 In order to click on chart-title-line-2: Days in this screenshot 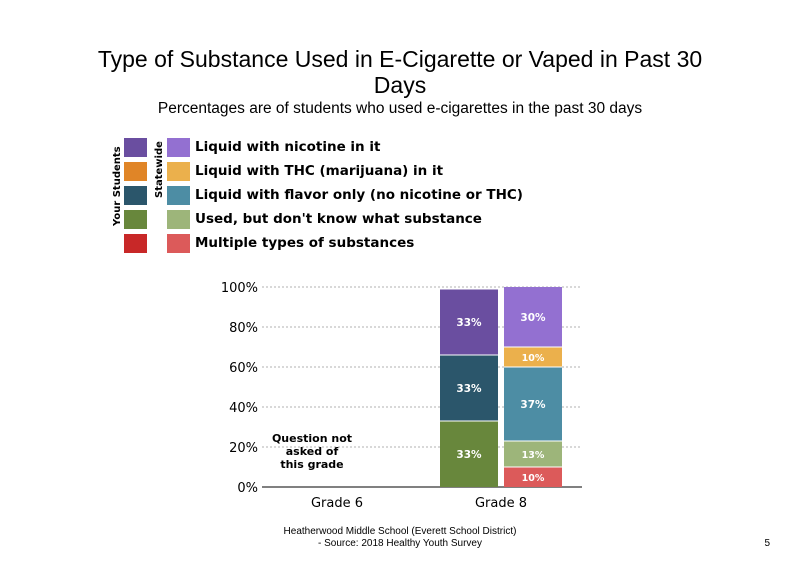, I will do `click(400, 85)`.